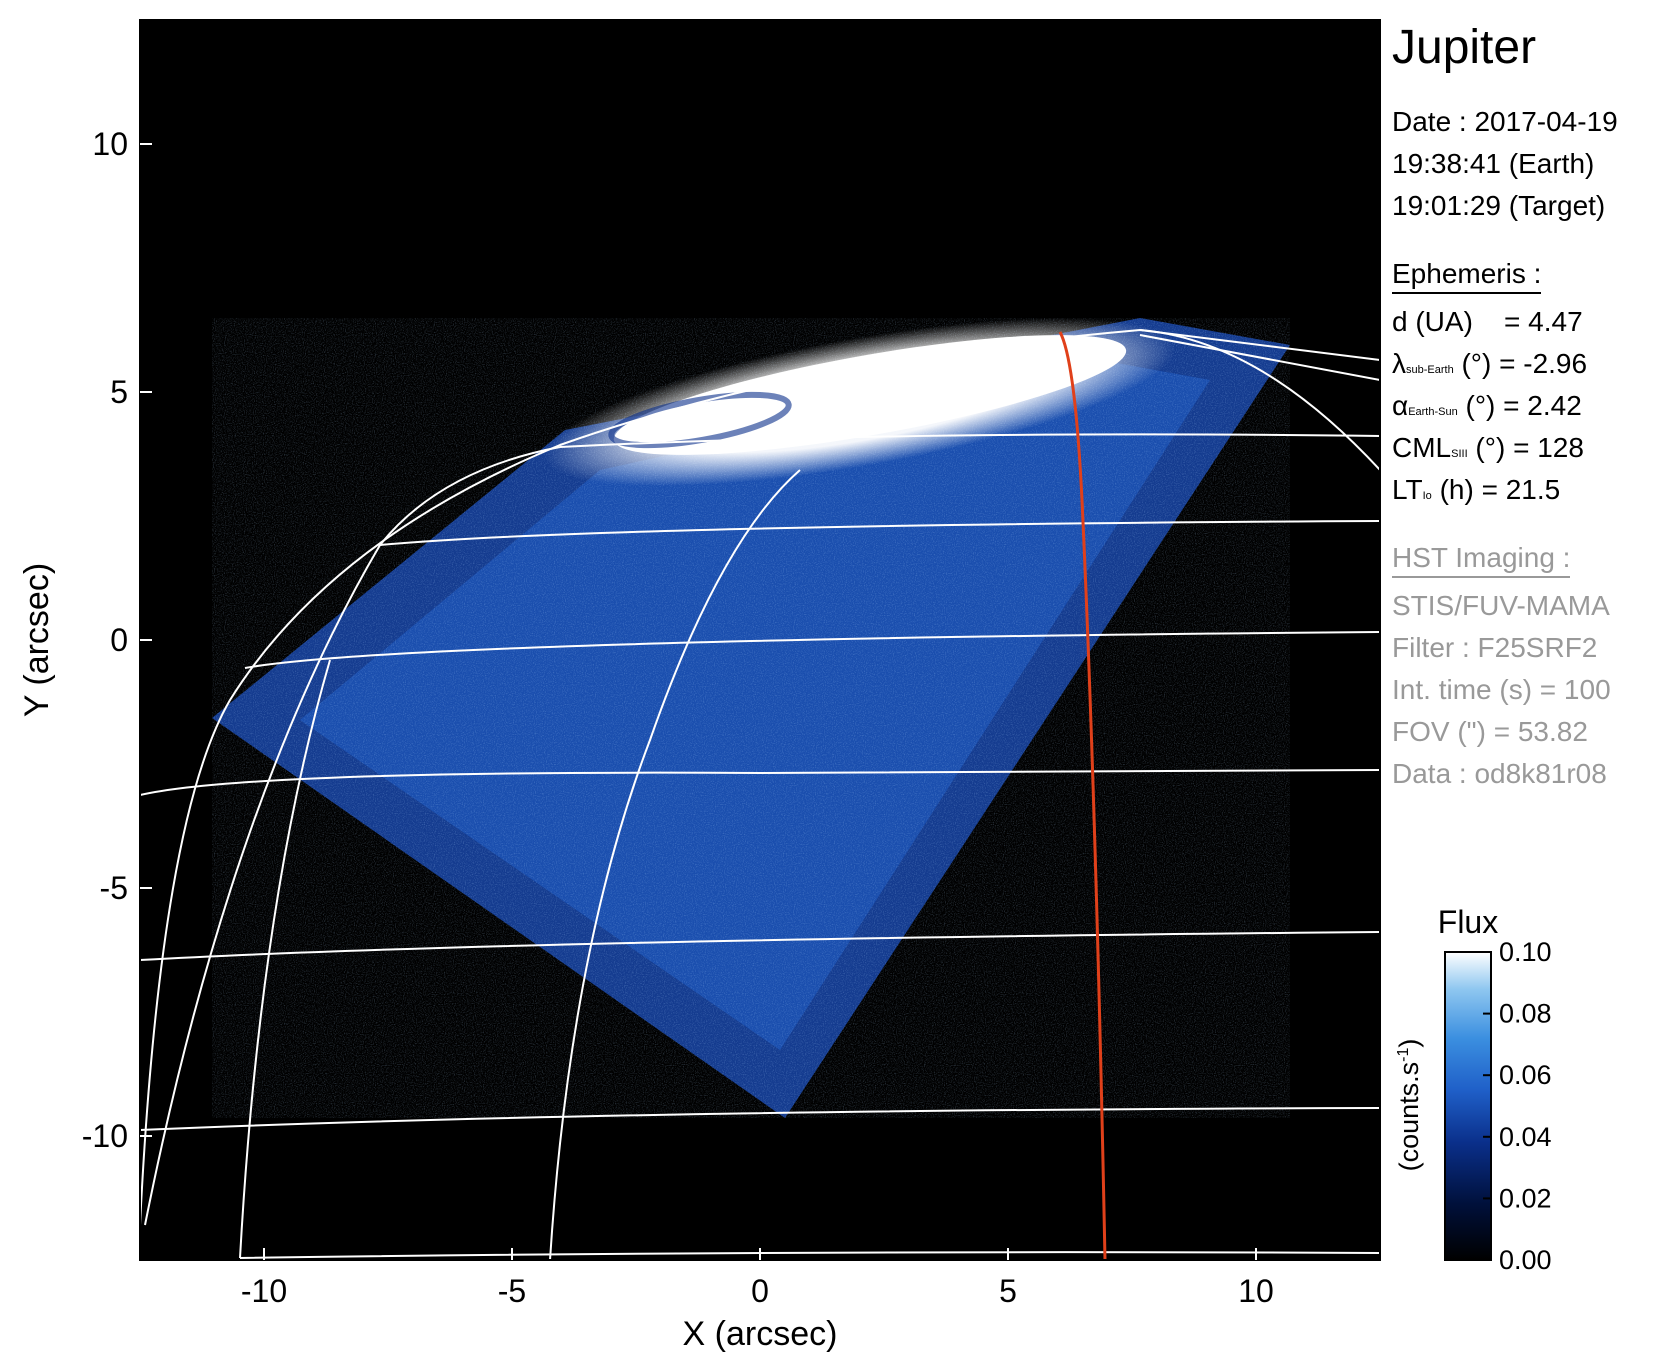  What do you see at coordinates (1468, 1106) in the screenshot?
I see `colorbar` at bounding box center [1468, 1106].